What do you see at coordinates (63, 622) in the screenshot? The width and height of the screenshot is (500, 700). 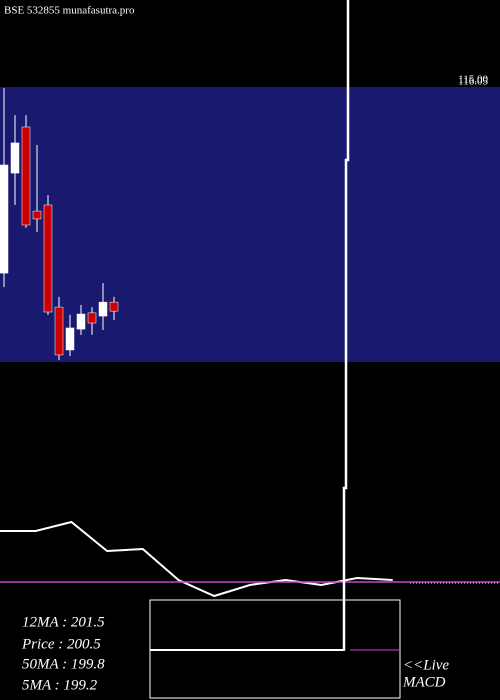 I see `stat: 12MA : 201.5` at bounding box center [63, 622].